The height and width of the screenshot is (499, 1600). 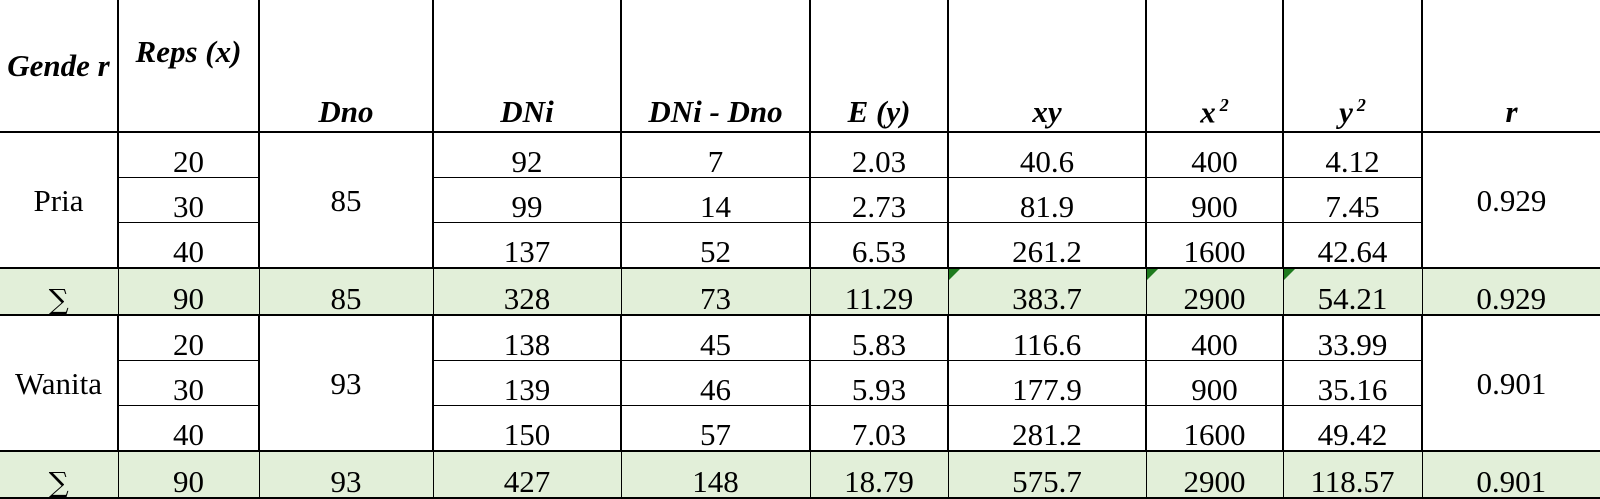 I want to click on cell-diff: 45, so click(x=715, y=338).